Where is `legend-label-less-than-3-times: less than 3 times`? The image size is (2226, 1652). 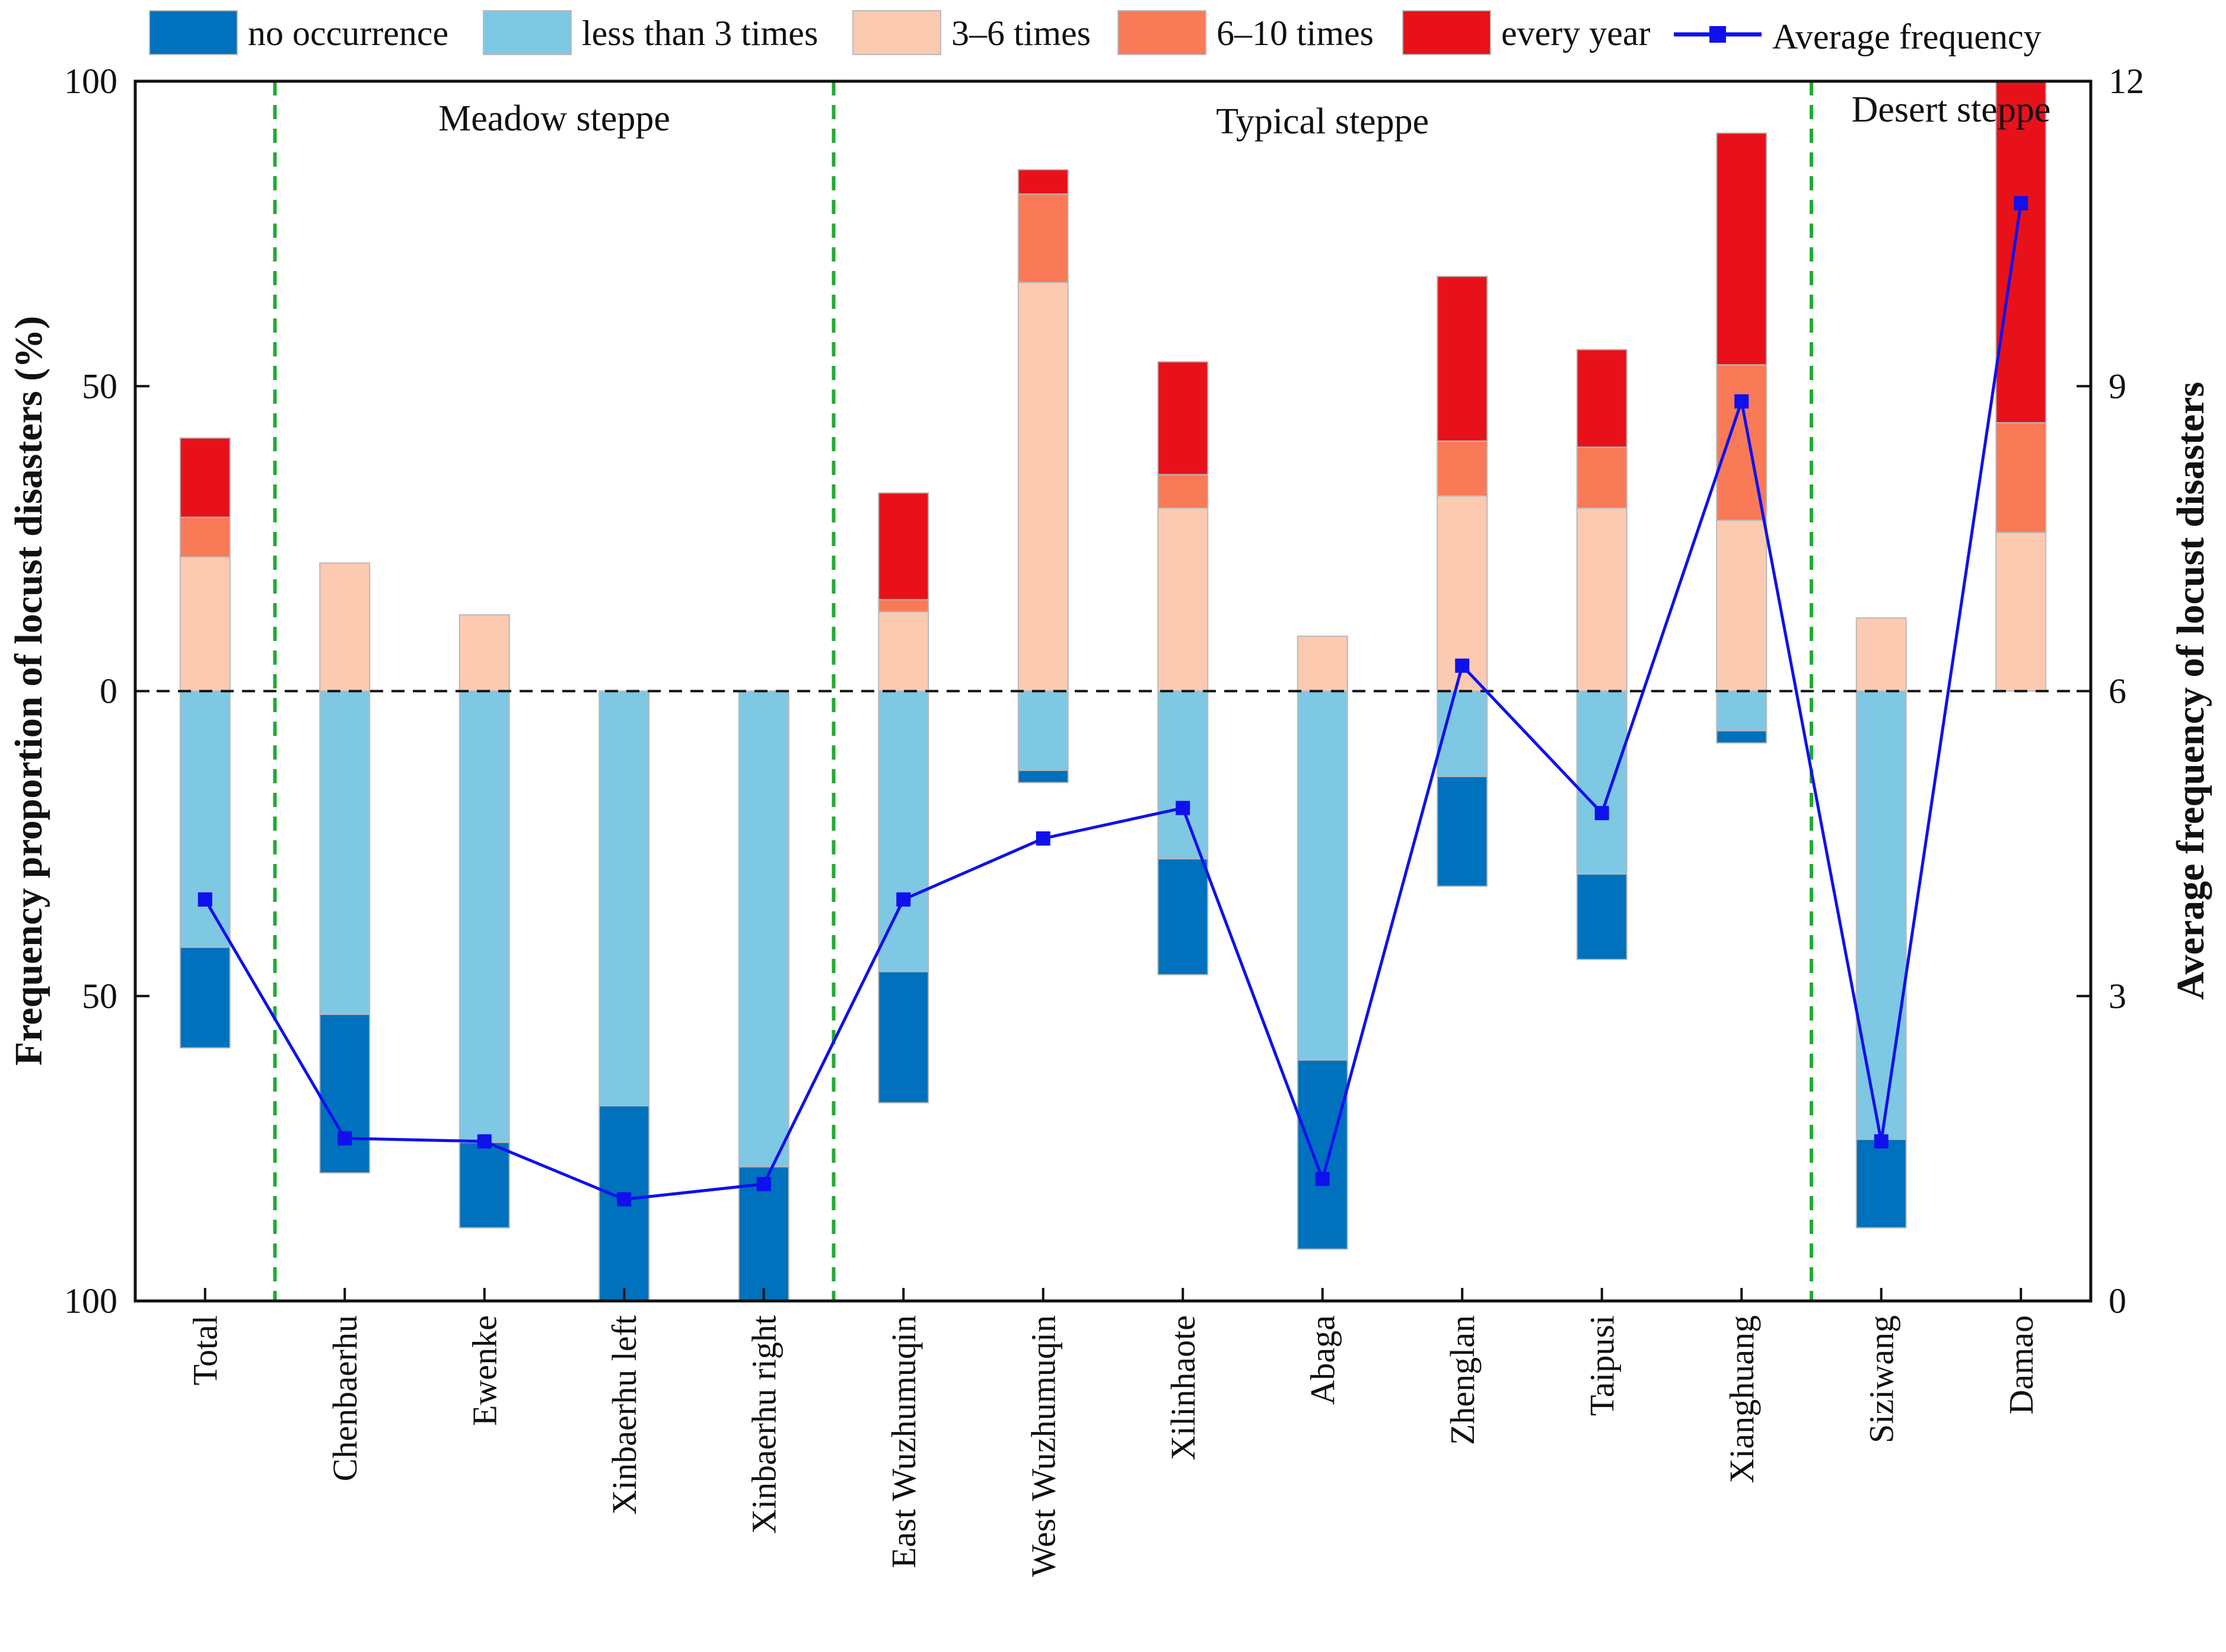
legend-label-less-than-3-times: less than 3 times is located at coordinates (700, 33).